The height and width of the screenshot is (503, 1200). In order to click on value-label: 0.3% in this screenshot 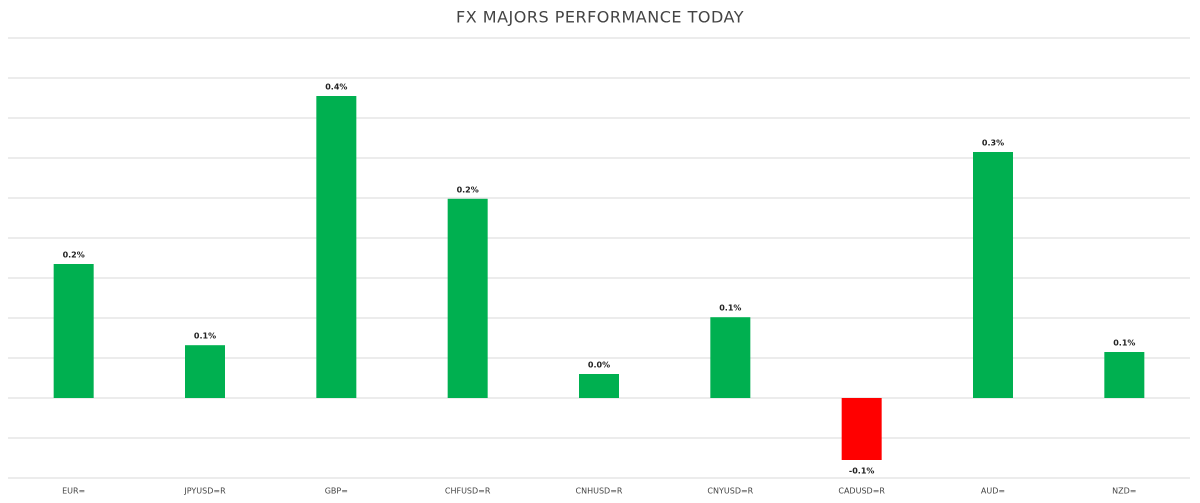, I will do `click(993, 143)`.